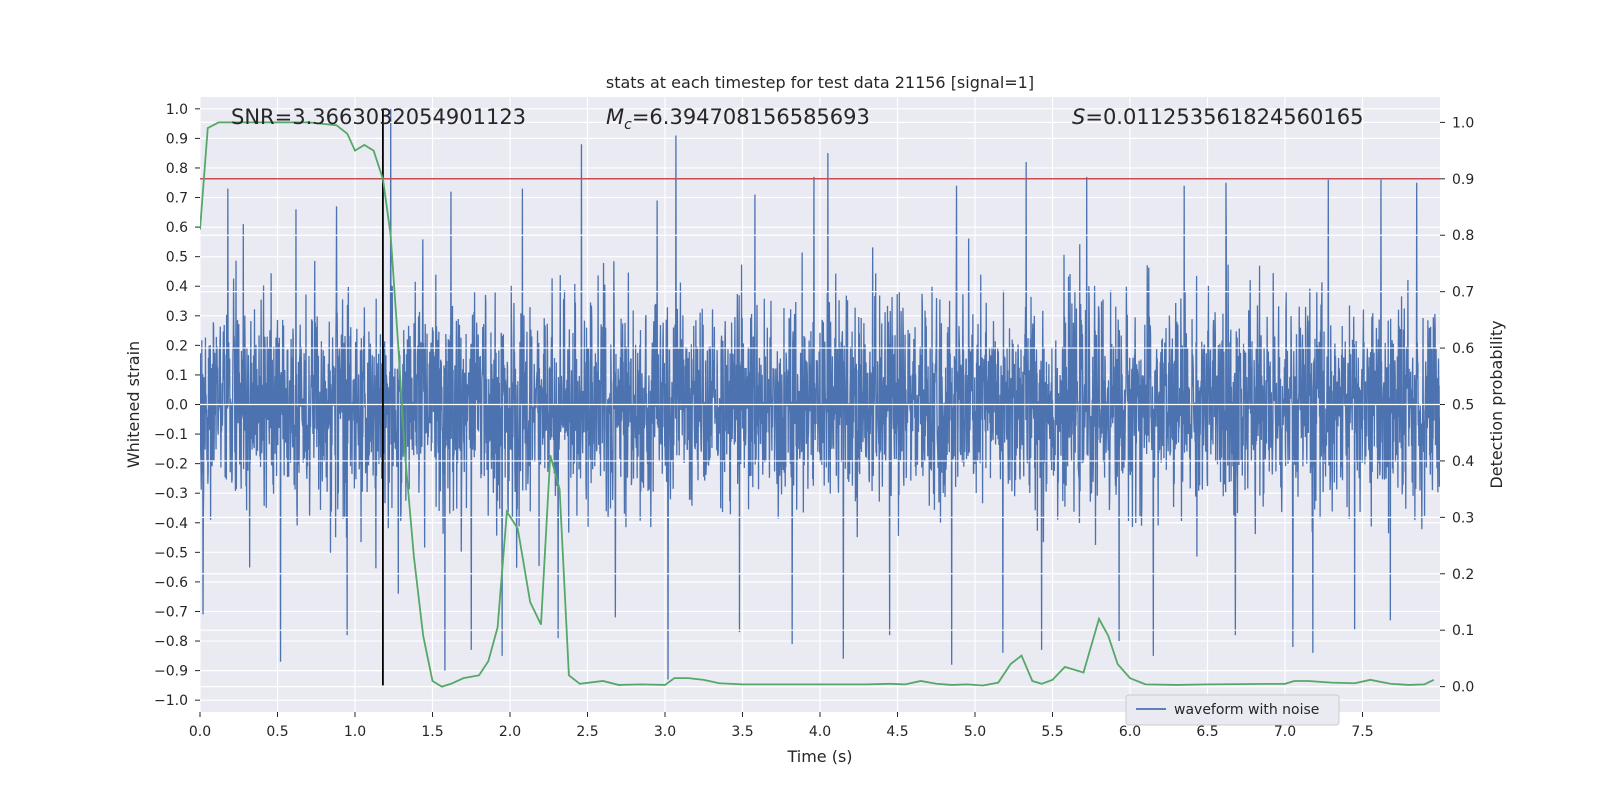 Image resolution: width=1600 pixels, height=800 pixels. Describe the element at coordinates (665, 732) in the screenshot. I see `x-tick-label: 3.0` at that location.